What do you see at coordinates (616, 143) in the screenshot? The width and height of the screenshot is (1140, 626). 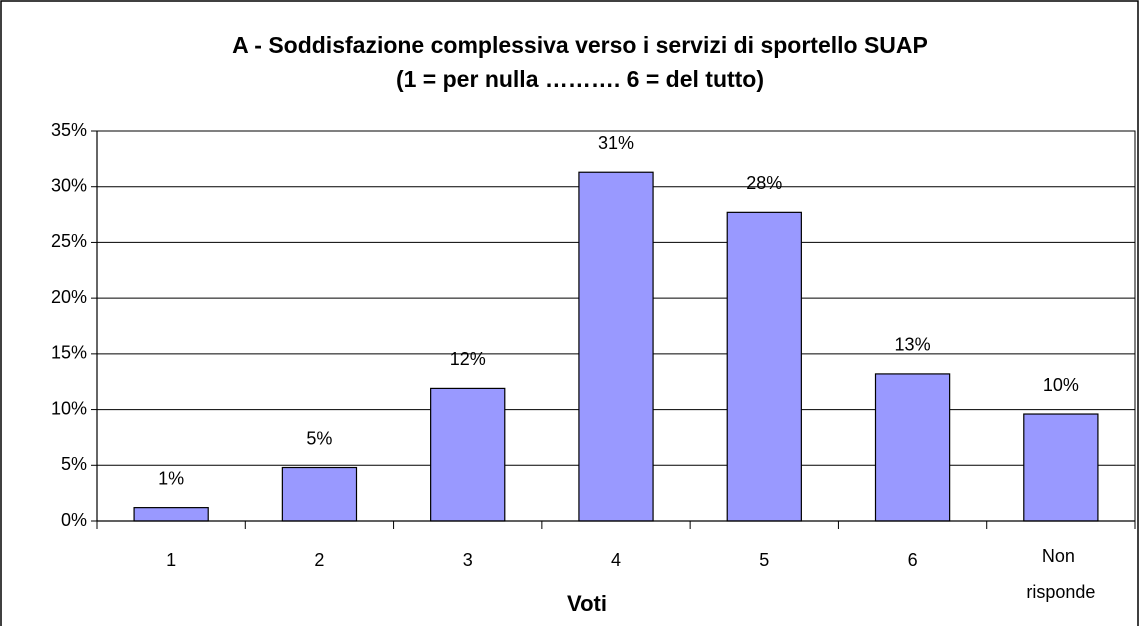 I see `data-label: 31%` at bounding box center [616, 143].